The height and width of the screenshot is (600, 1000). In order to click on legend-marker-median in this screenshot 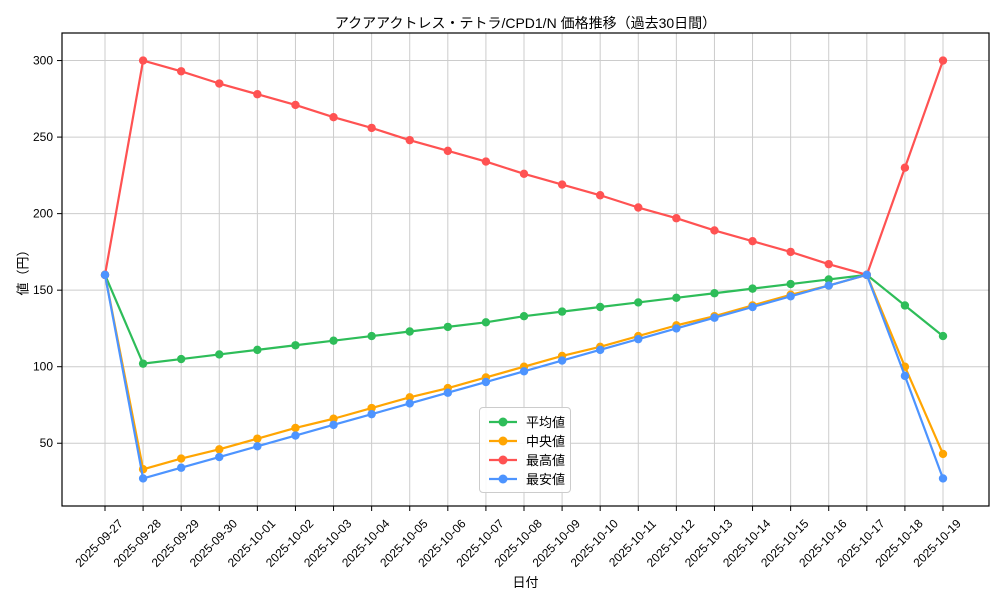, I will do `click(503, 440)`.